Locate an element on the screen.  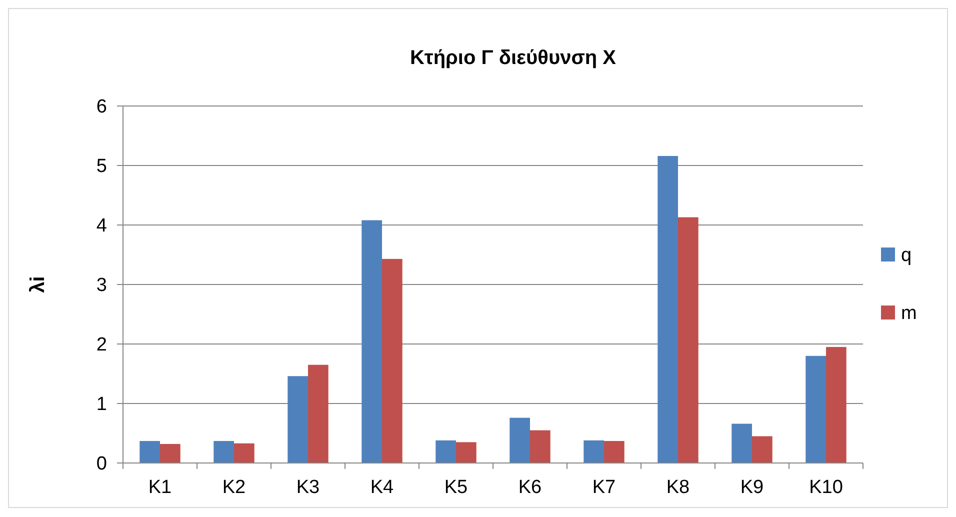
y-tick-label: 3 is located at coordinates (101, 285).